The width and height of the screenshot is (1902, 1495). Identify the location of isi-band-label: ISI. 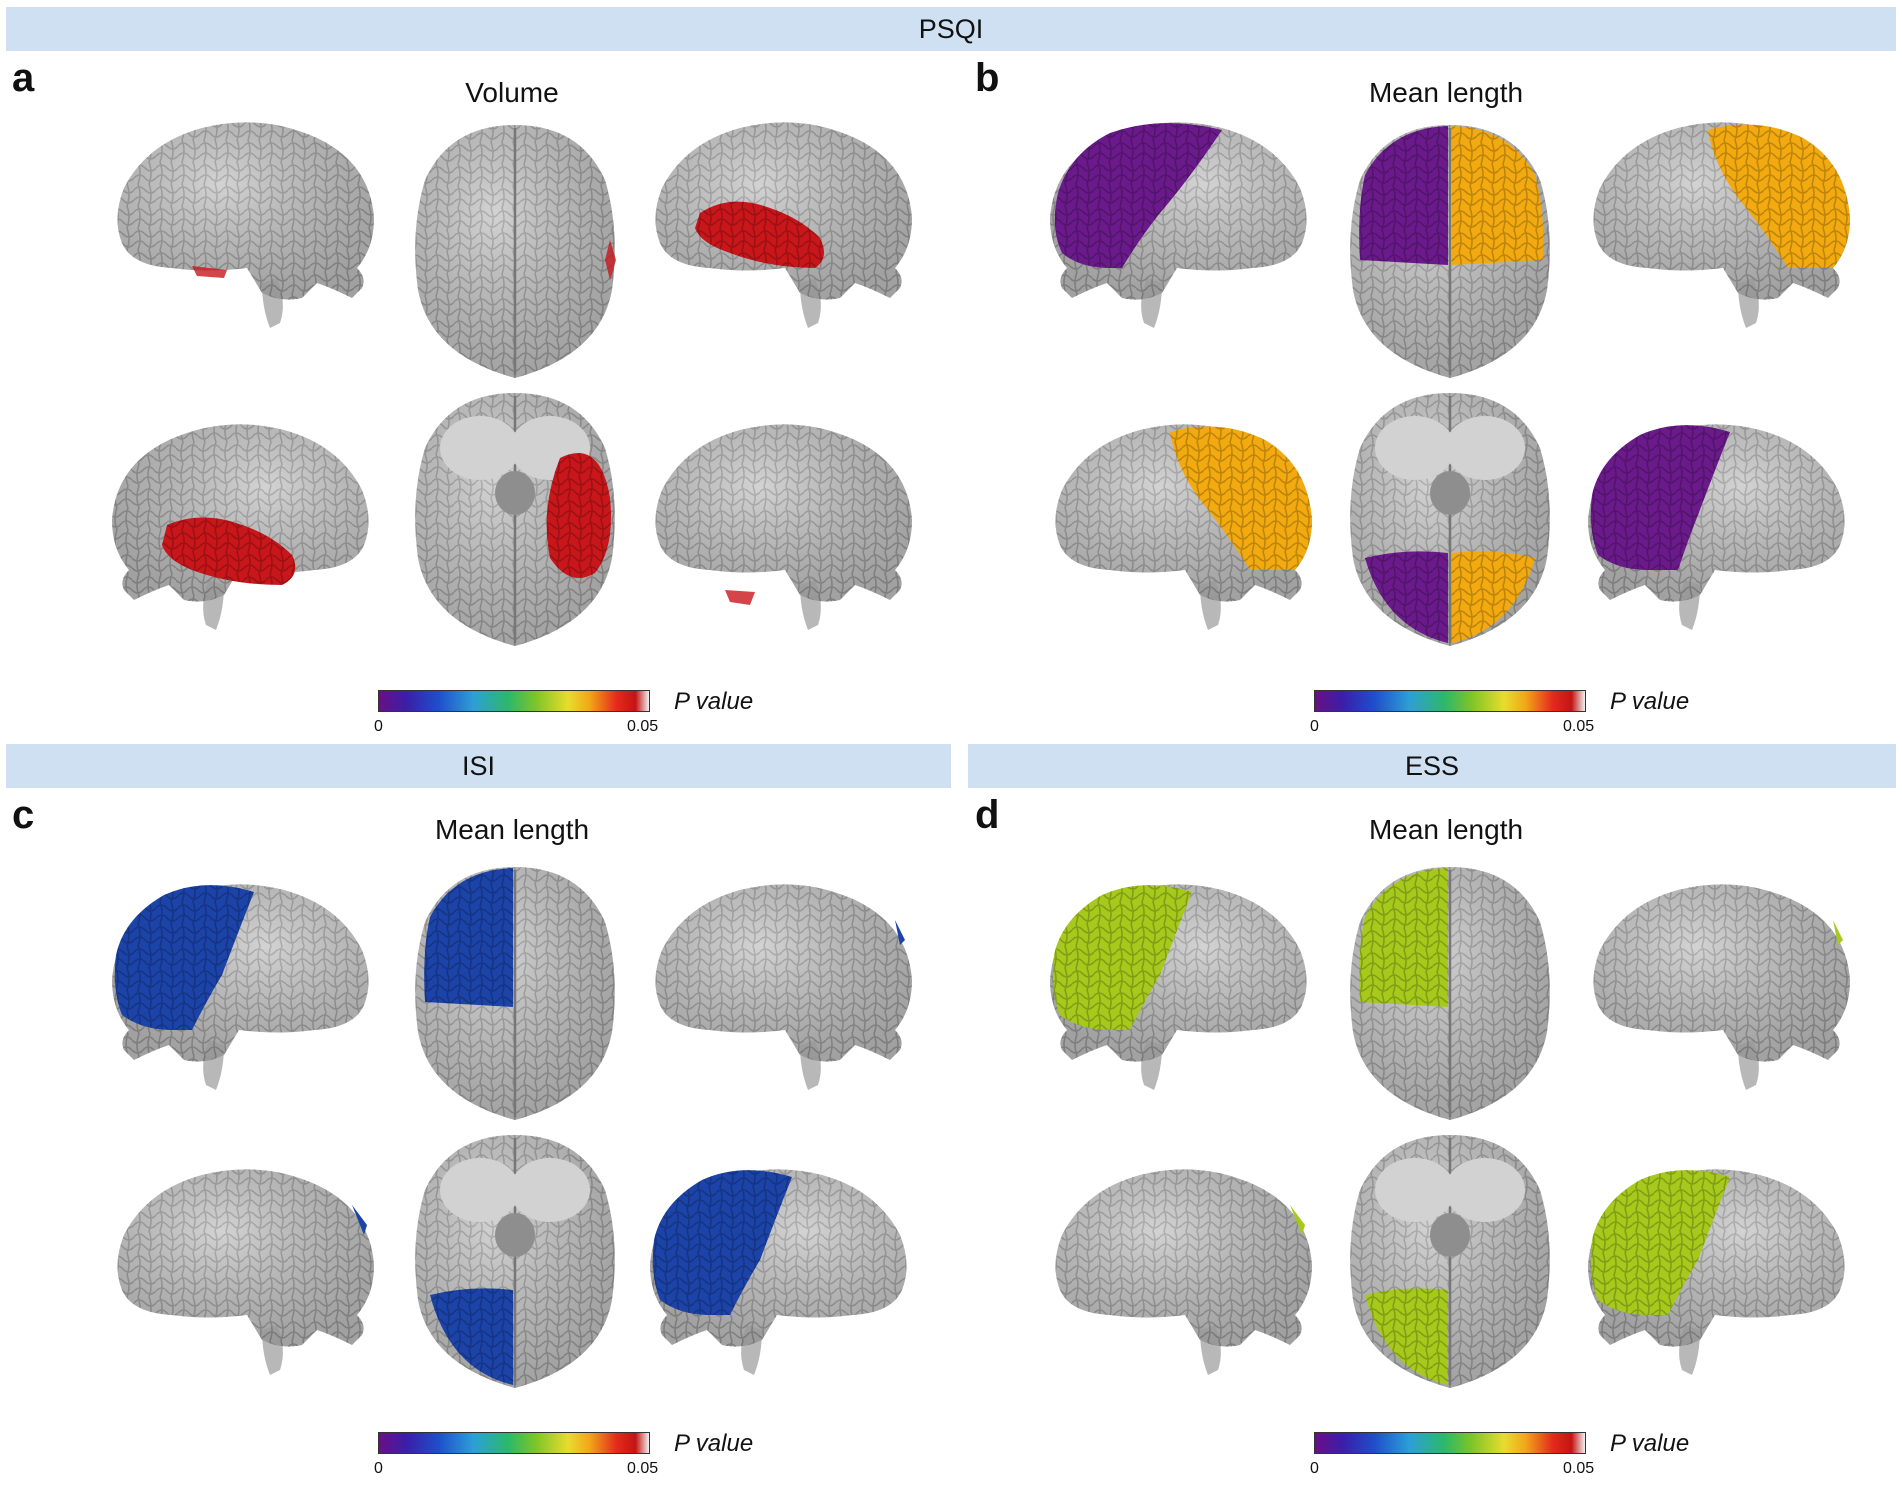
(478, 765).